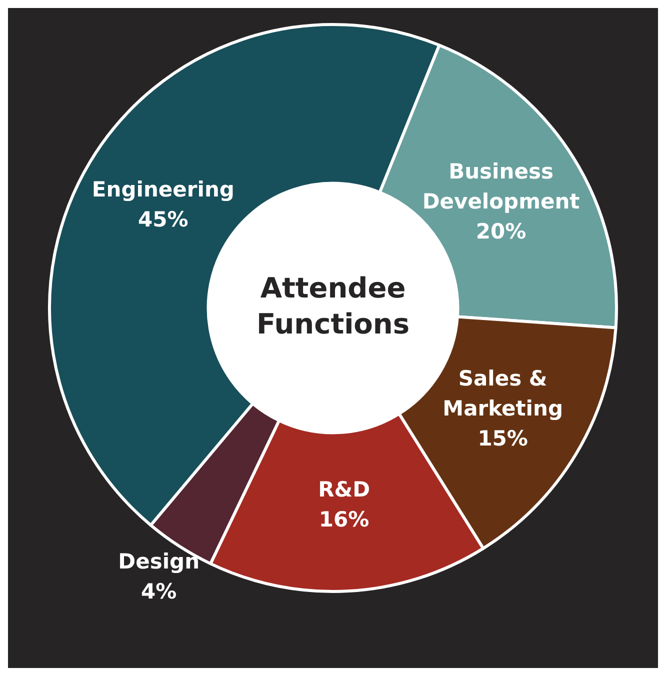  I want to click on data-label: 20%, so click(501, 231).